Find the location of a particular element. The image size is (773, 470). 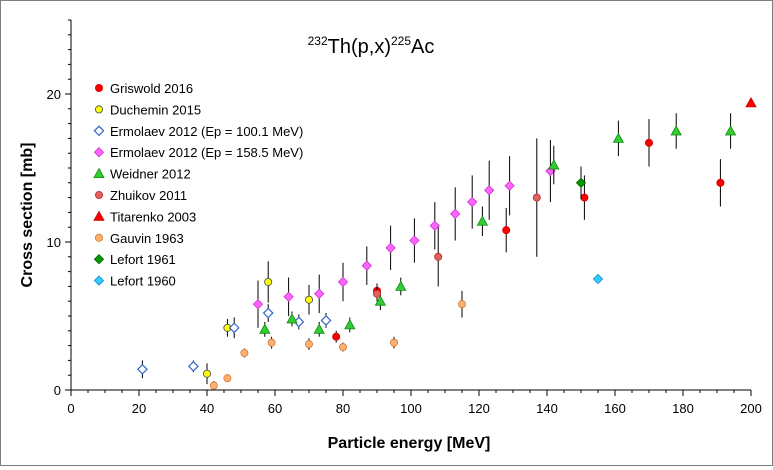

title-mid-superscript: 225 is located at coordinates (401, 41).